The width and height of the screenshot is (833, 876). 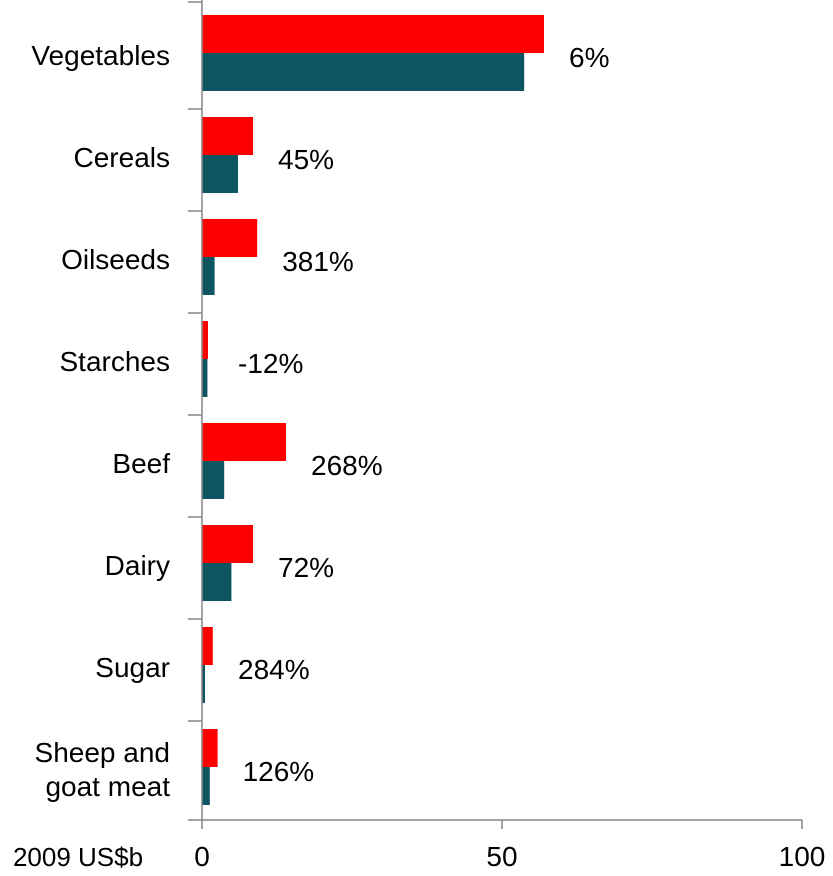 What do you see at coordinates (107, 786) in the screenshot?
I see `category-label: goat meat` at bounding box center [107, 786].